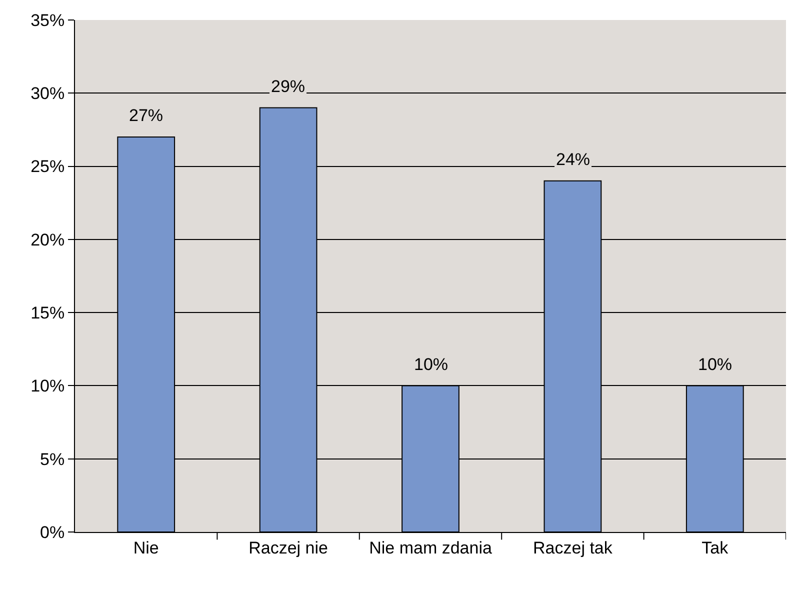 The height and width of the screenshot is (603, 790). What do you see at coordinates (52, 532) in the screenshot?
I see `y-tick-label: 0%` at bounding box center [52, 532].